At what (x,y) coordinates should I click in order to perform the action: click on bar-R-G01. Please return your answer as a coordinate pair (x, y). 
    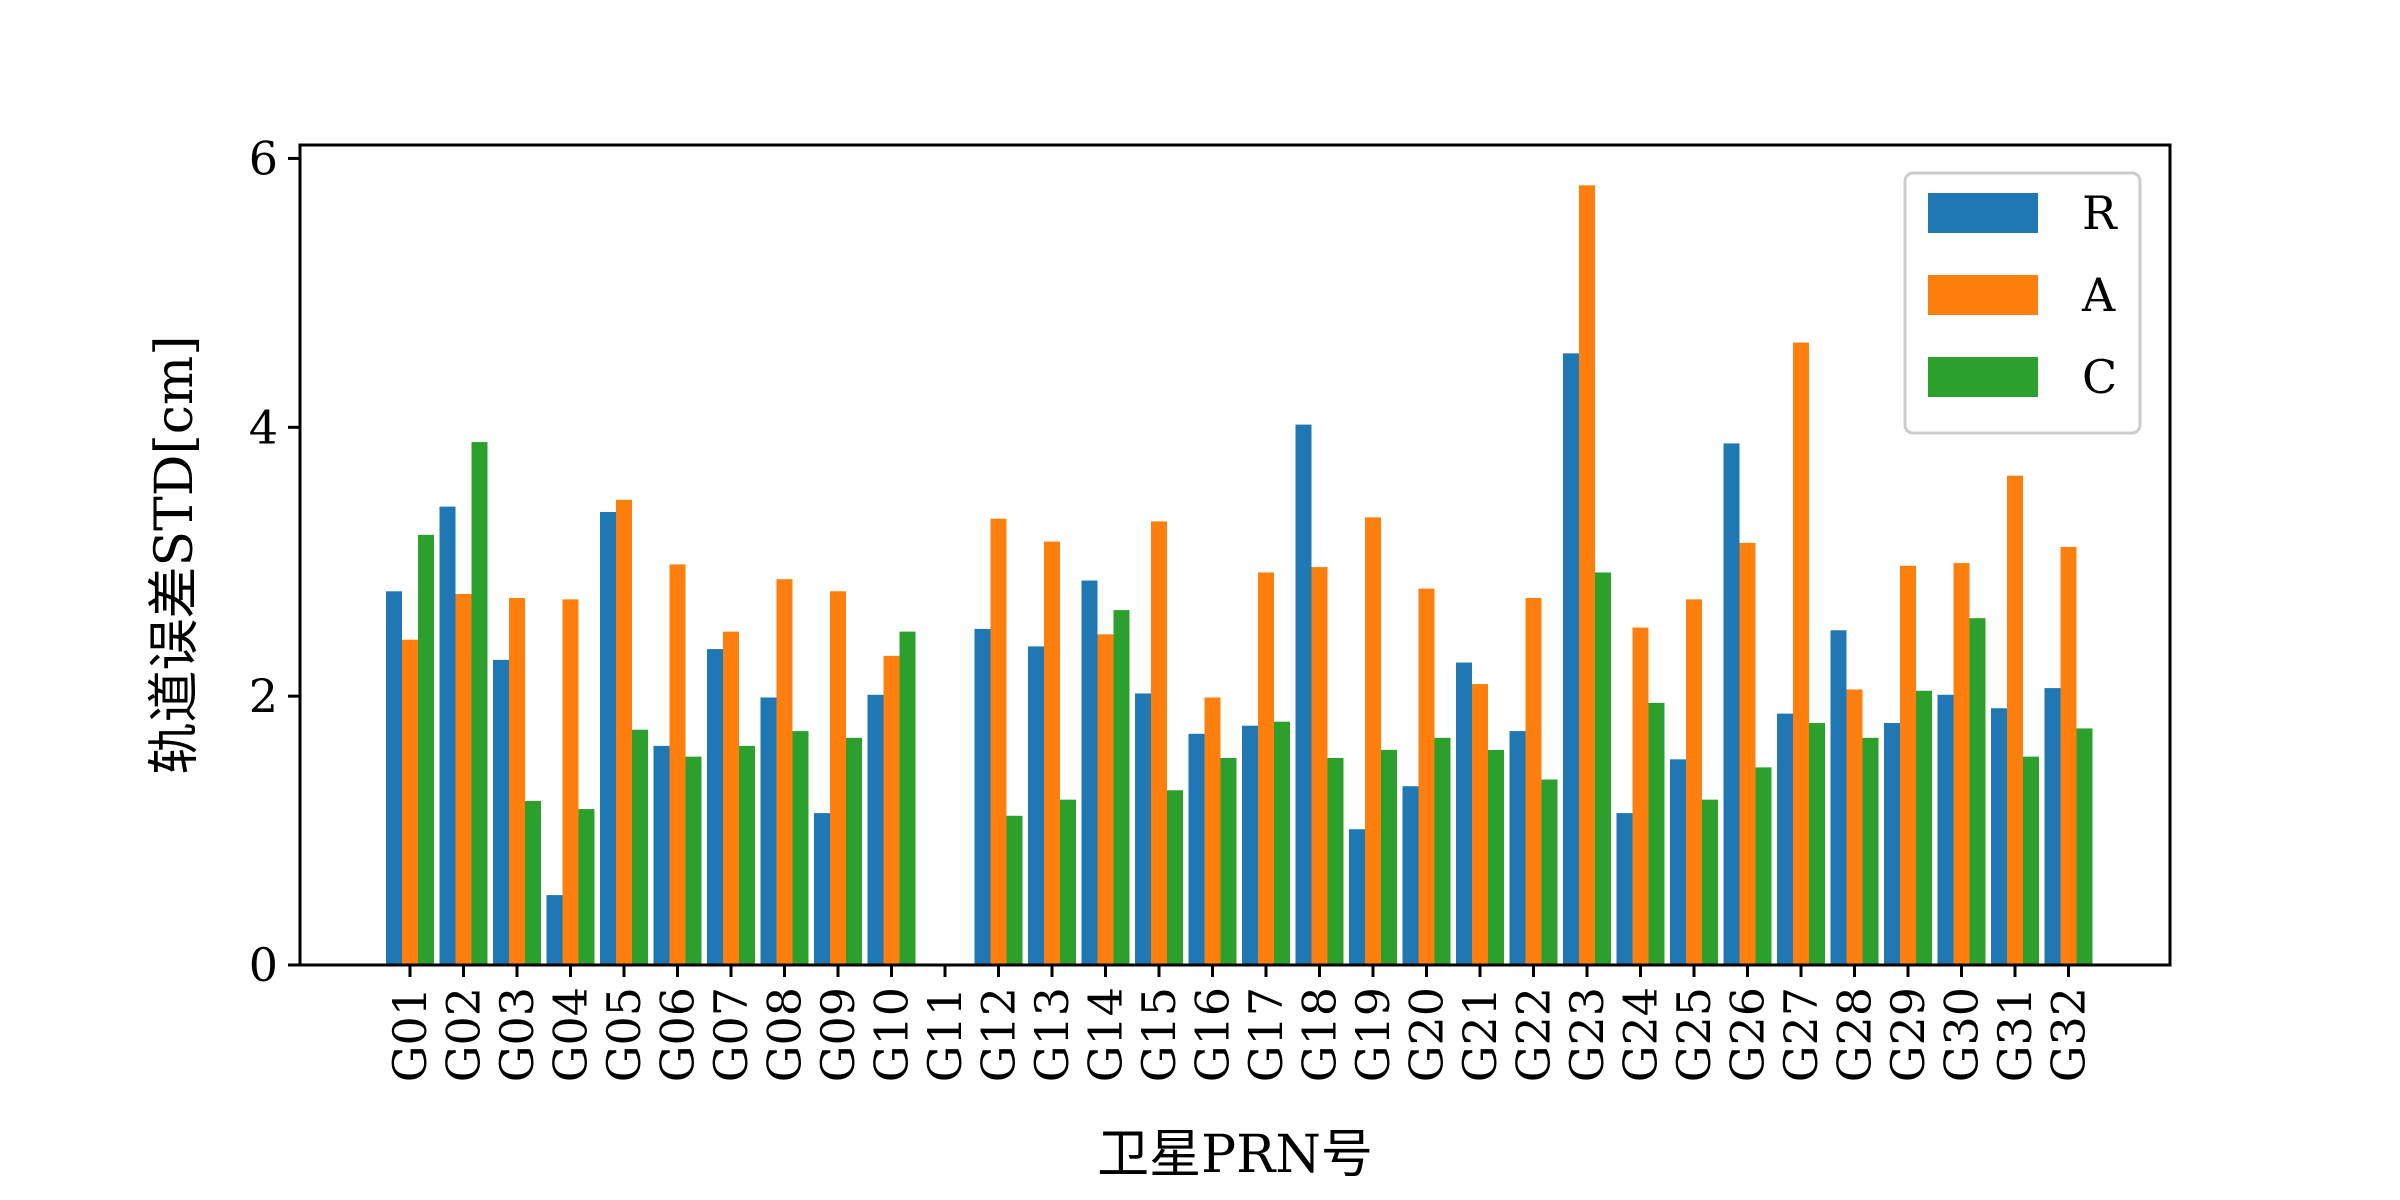
    Looking at the image, I should click on (394, 778).